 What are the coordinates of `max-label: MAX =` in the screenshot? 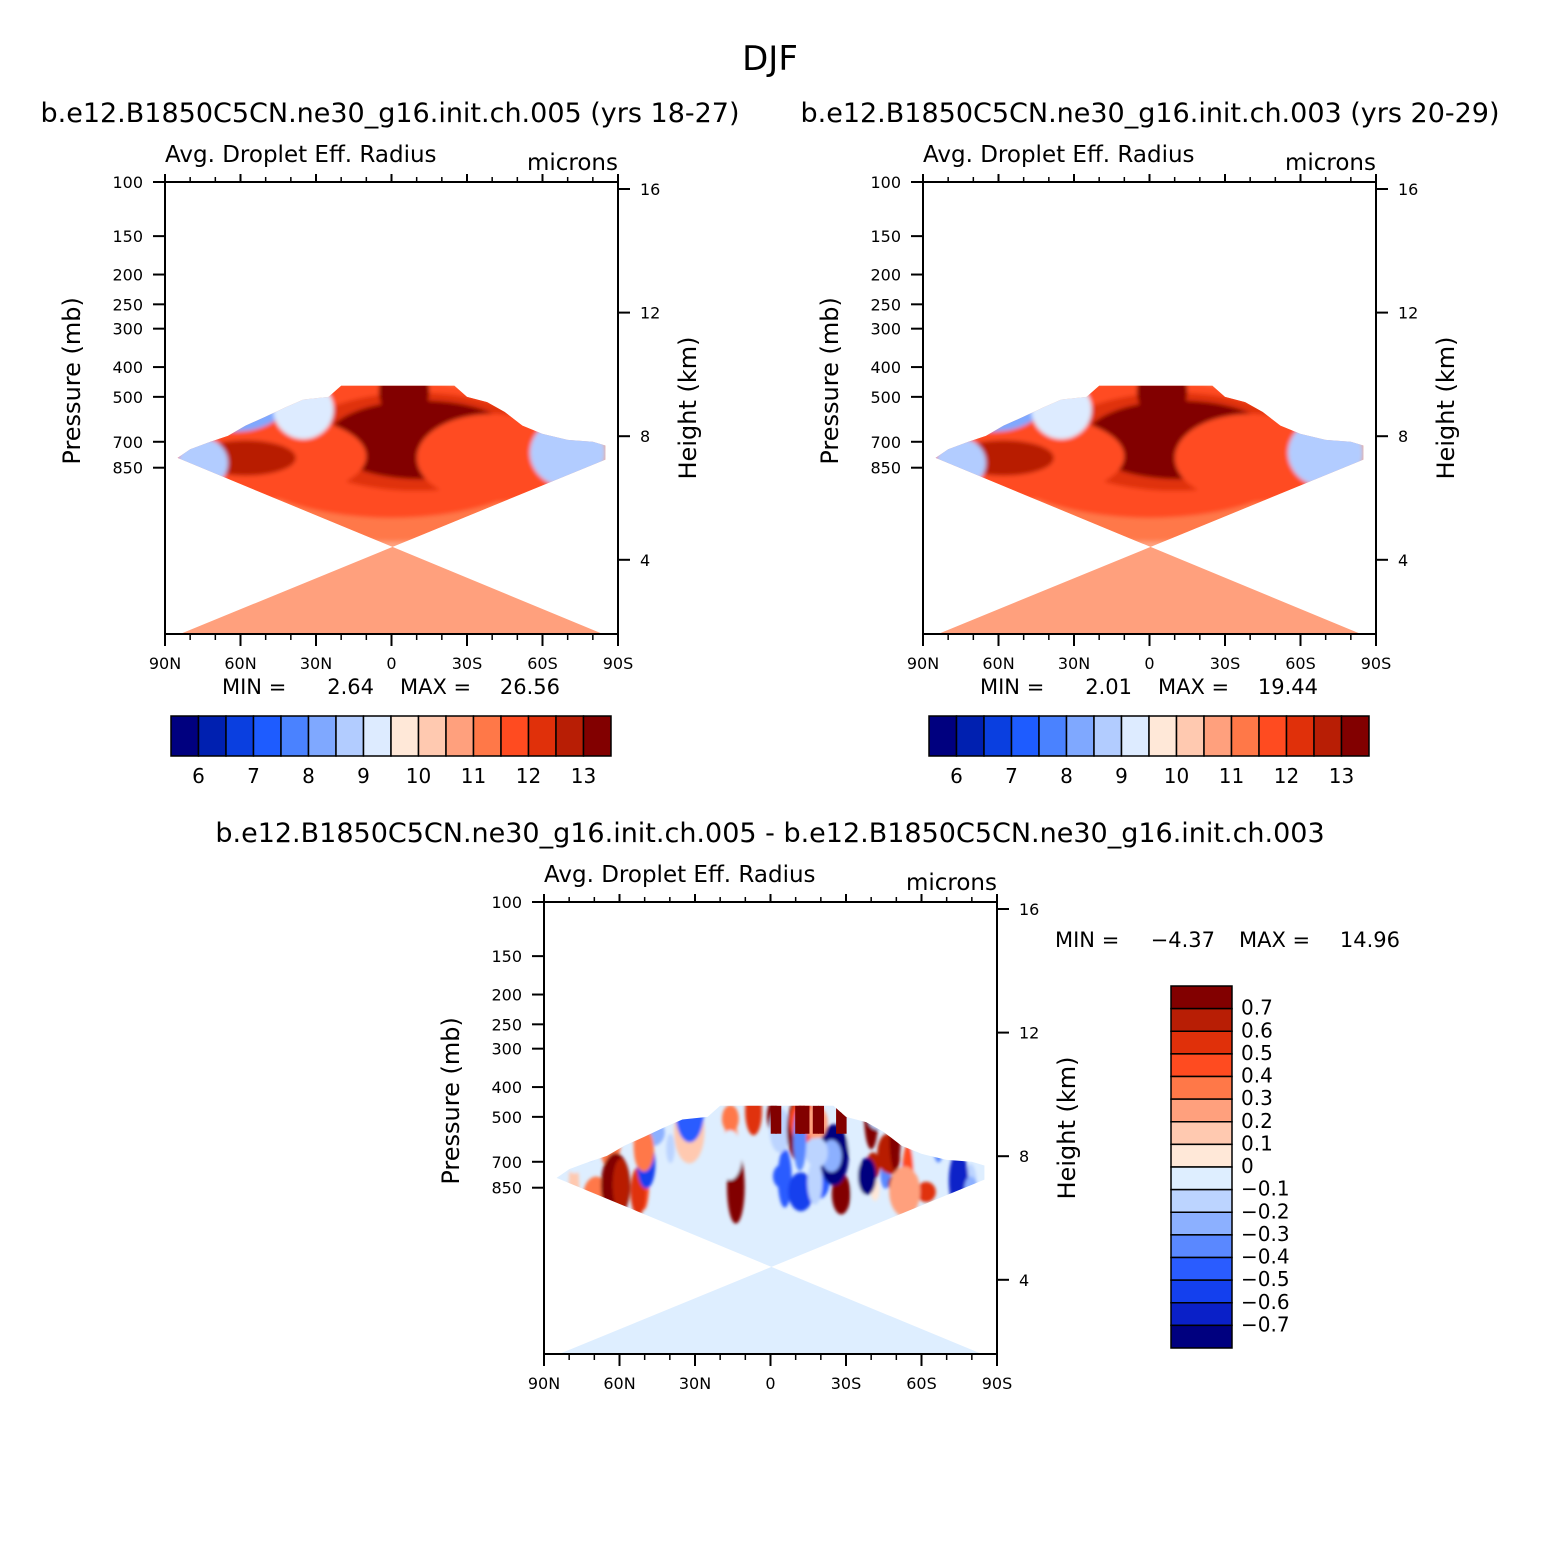 It's located at (1274, 940).